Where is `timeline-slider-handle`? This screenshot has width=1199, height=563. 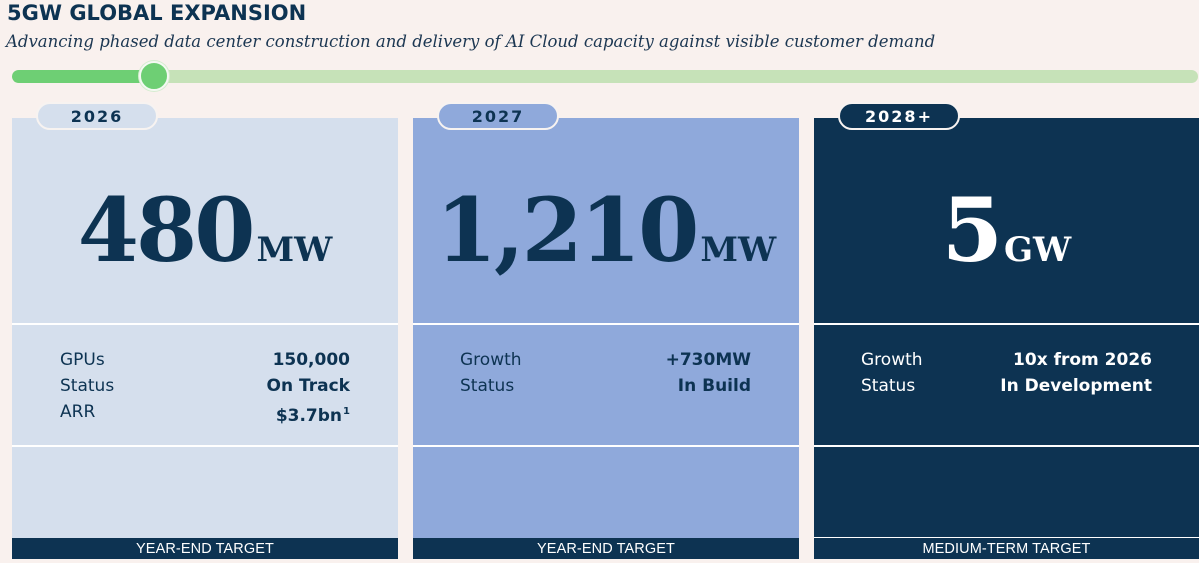 timeline-slider-handle is located at coordinates (154, 76).